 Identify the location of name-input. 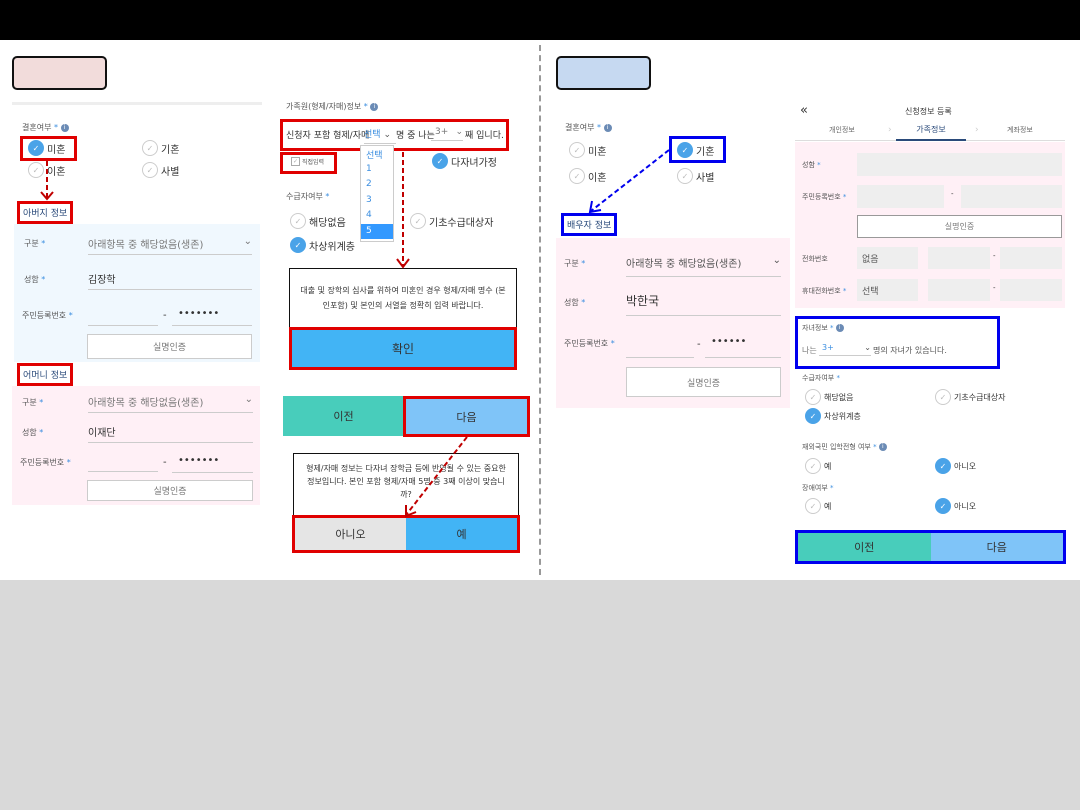
(959, 164).